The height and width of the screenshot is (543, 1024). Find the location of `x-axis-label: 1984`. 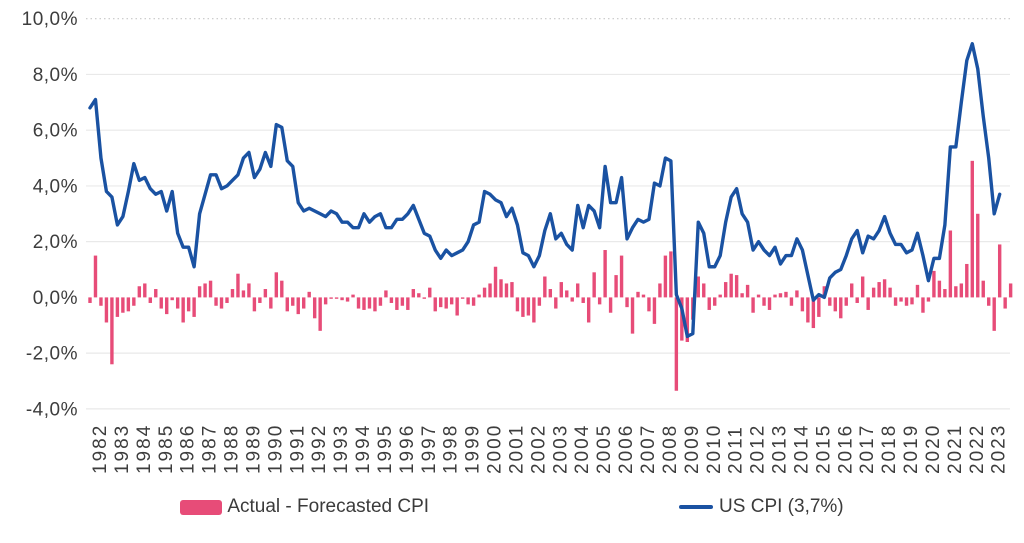

x-axis-label: 1984 is located at coordinates (144, 449).